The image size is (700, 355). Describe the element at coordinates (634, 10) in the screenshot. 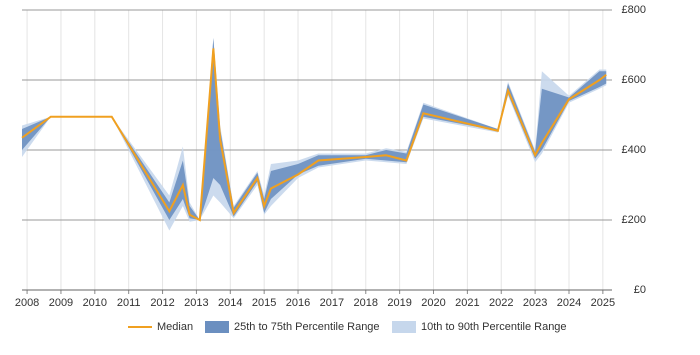

I see `y-tick-label: £800` at that location.